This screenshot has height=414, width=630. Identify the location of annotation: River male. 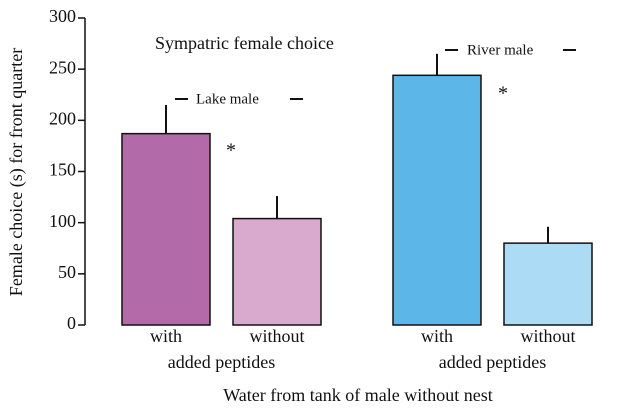
(500, 50).